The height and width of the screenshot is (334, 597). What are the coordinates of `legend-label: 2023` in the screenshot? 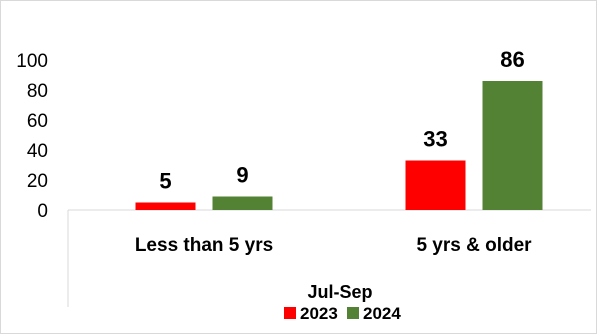 It's located at (319, 313).